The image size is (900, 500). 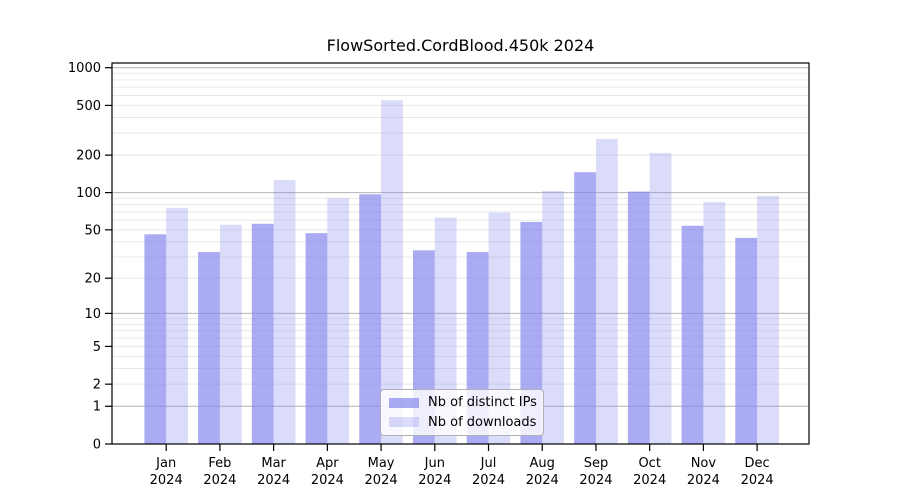 I want to click on legend-label-downloads: Nb of downloads, so click(x=482, y=422).